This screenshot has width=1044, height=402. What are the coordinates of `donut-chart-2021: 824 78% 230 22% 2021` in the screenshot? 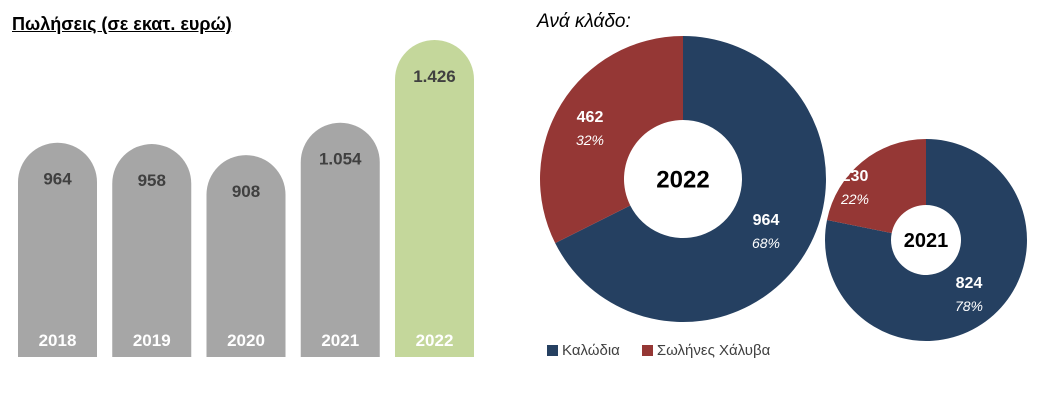 It's located at (926, 240).